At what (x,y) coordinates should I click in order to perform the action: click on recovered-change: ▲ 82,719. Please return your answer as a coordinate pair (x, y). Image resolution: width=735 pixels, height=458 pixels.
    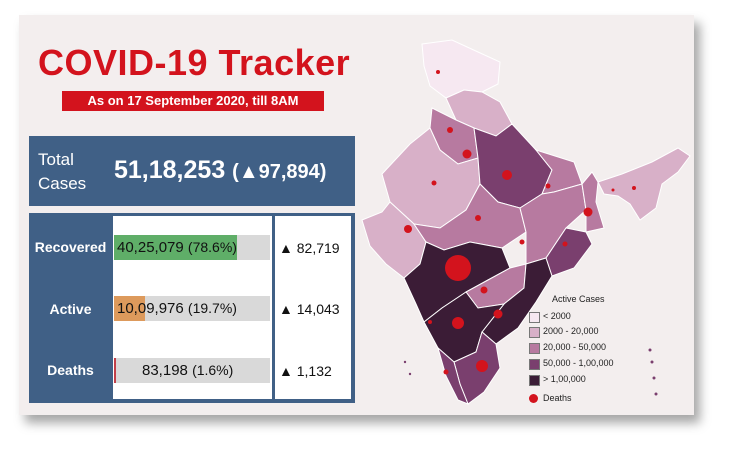
    Looking at the image, I should click on (309, 248).